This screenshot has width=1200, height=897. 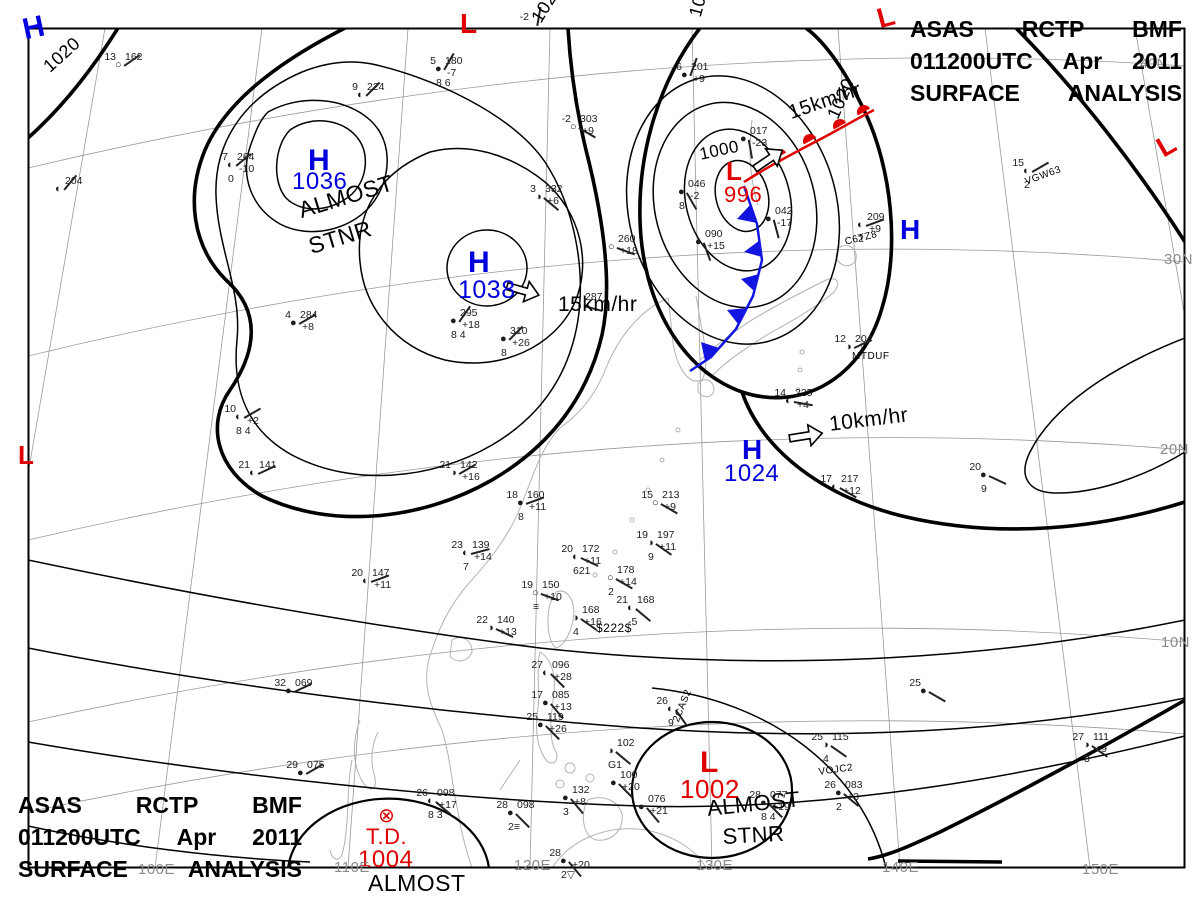 What do you see at coordinates (526, 805) in the screenshot?
I see `station-spr: 098` at bounding box center [526, 805].